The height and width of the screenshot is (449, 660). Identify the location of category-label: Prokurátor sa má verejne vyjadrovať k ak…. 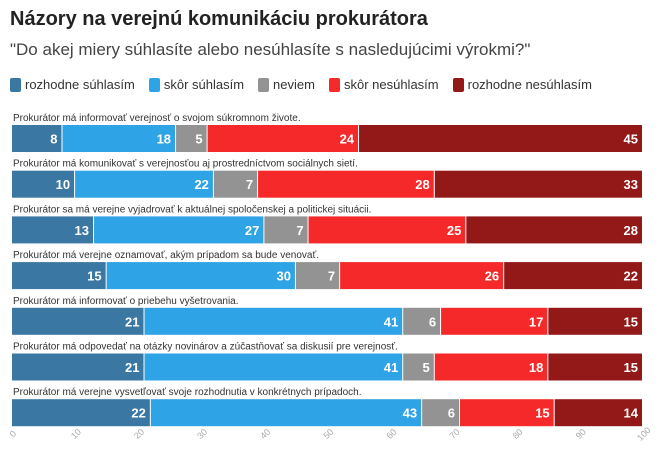
(192, 209).